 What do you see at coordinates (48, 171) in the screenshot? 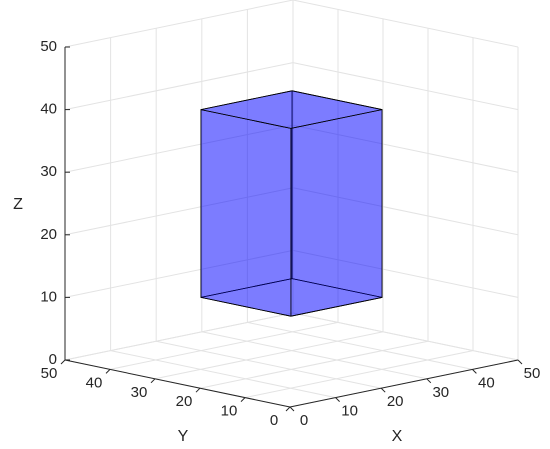
I see `z-tick-label: 30` at bounding box center [48, 171].